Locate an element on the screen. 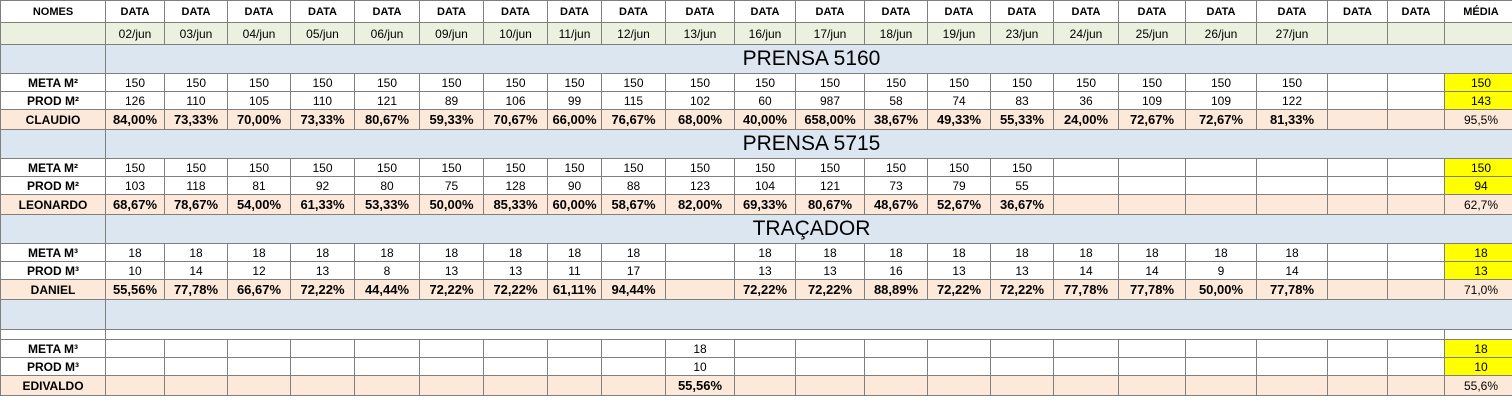 The width and height of the screenshot is (1512, 402). avg-prod-cell: 13 is located at coordinates (1478, 270).